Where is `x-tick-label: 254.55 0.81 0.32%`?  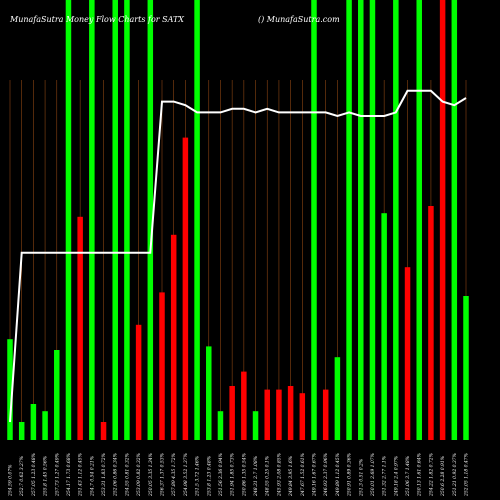 x-tick-label: 254.55 0.81 0.32% is located at coordinates (127, 475).